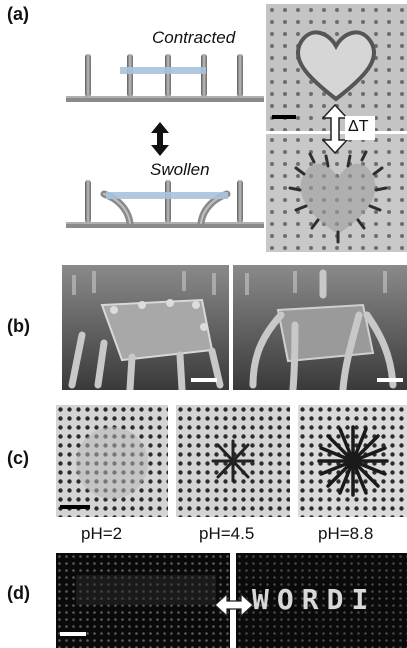 Image resolution: width=407 pixels, height=648 pixels. Describe the element at coordinates (234, 605) in the screenshot. I see `double-arrow-horizontal` at that location.